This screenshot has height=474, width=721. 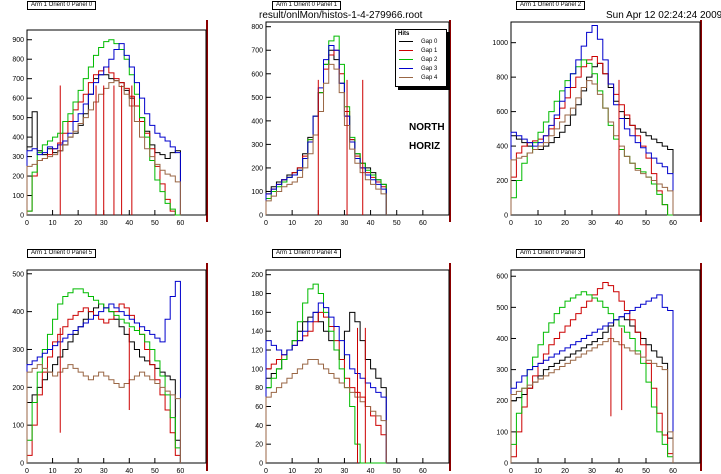 I want to click on legend-label: Gap 0, so click(x=429, y=42).